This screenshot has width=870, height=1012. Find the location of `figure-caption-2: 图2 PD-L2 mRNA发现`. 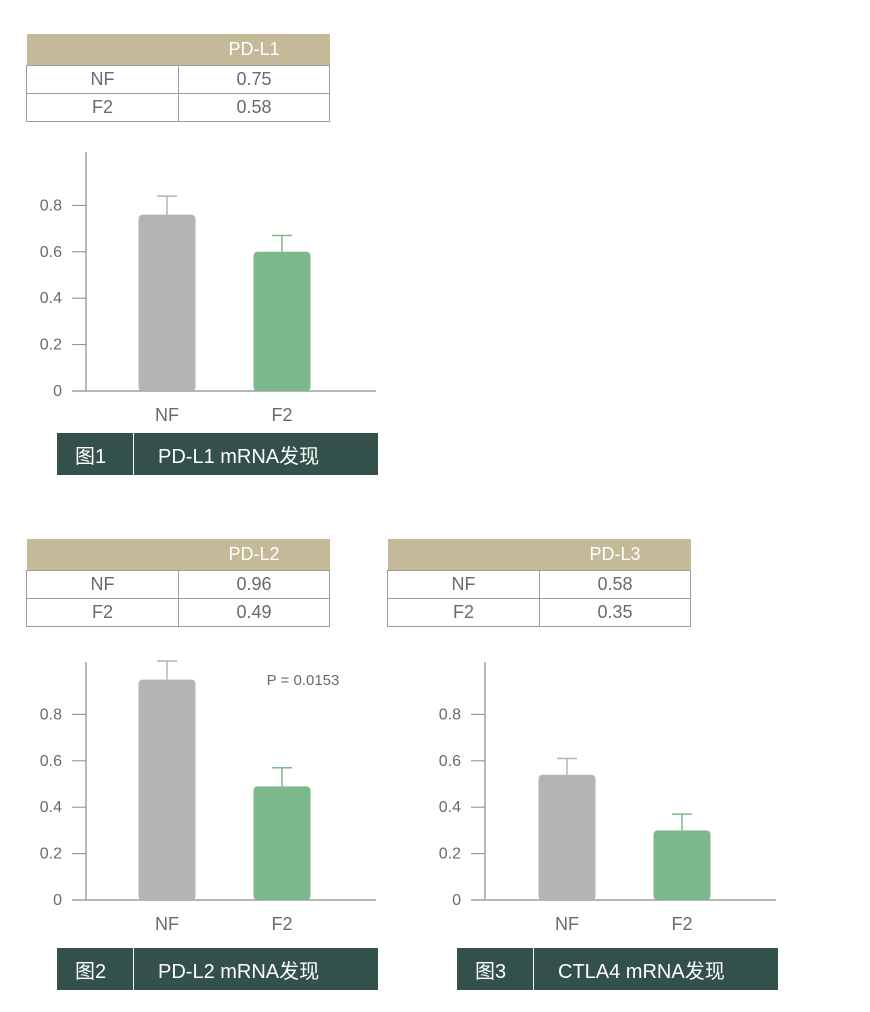

figure-caption-2: 图2 PD-L2 mRNA发现 is located at coordinates (217, 969).